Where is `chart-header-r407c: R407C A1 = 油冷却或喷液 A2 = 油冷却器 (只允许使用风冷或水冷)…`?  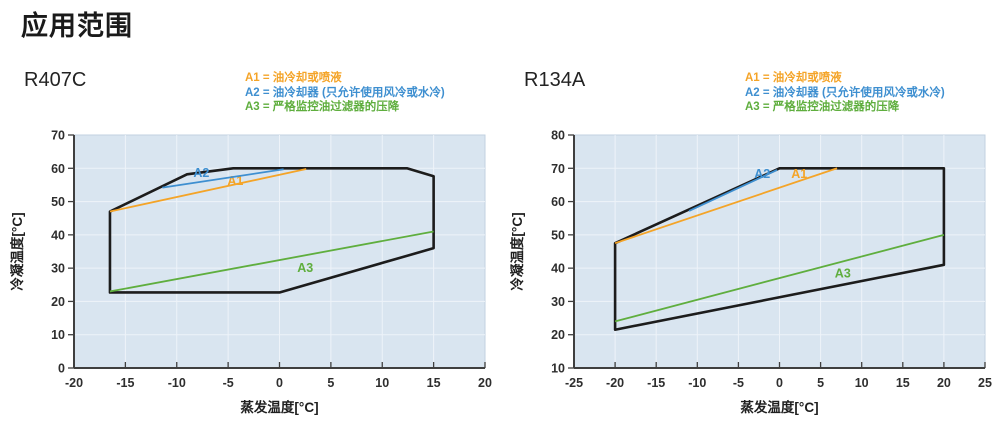
chart-header-r407c: R407C A1 = 油冷却或喷液 A2 = 油冷却器 (只允许使用风冷或水冷)… is located at coordinates (250, 89).